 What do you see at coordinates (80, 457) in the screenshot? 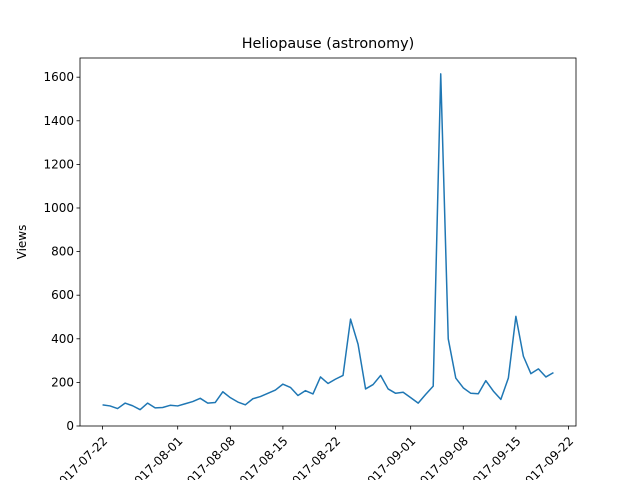
I see `x-tick-label: 2017-07-22` at bounding box center [80, 457].